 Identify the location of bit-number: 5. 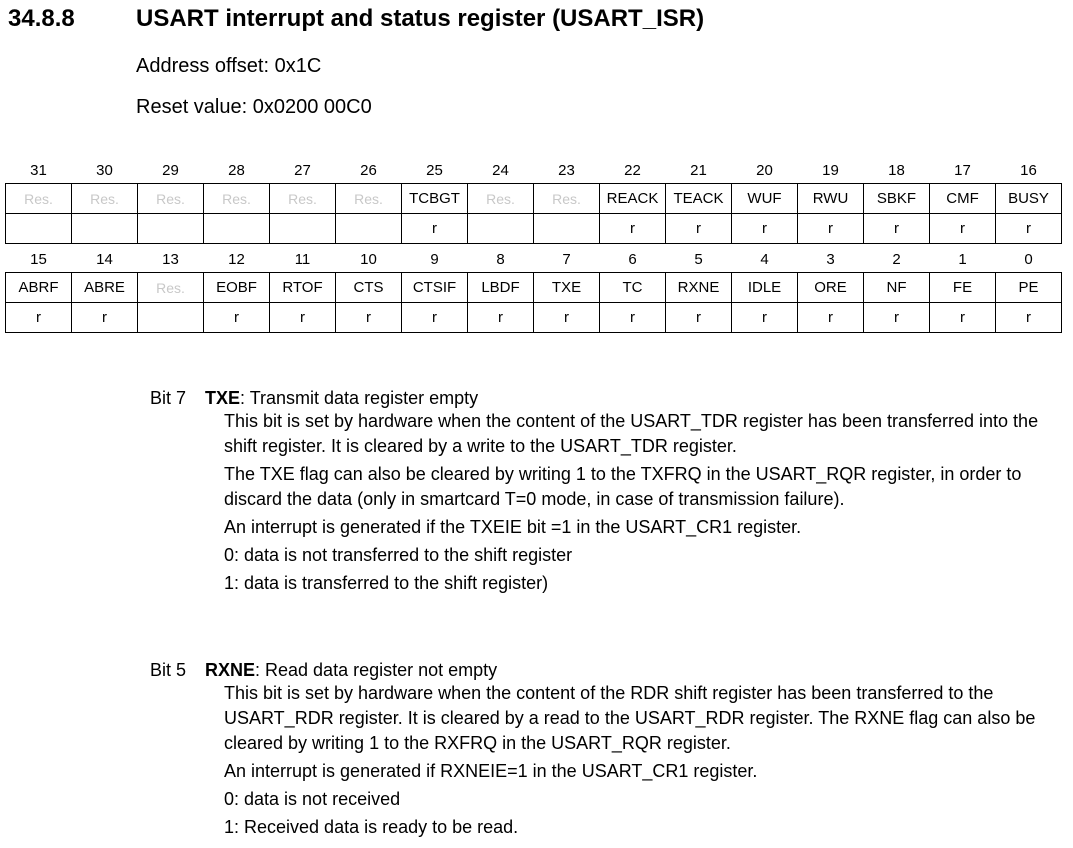
(698, 259).